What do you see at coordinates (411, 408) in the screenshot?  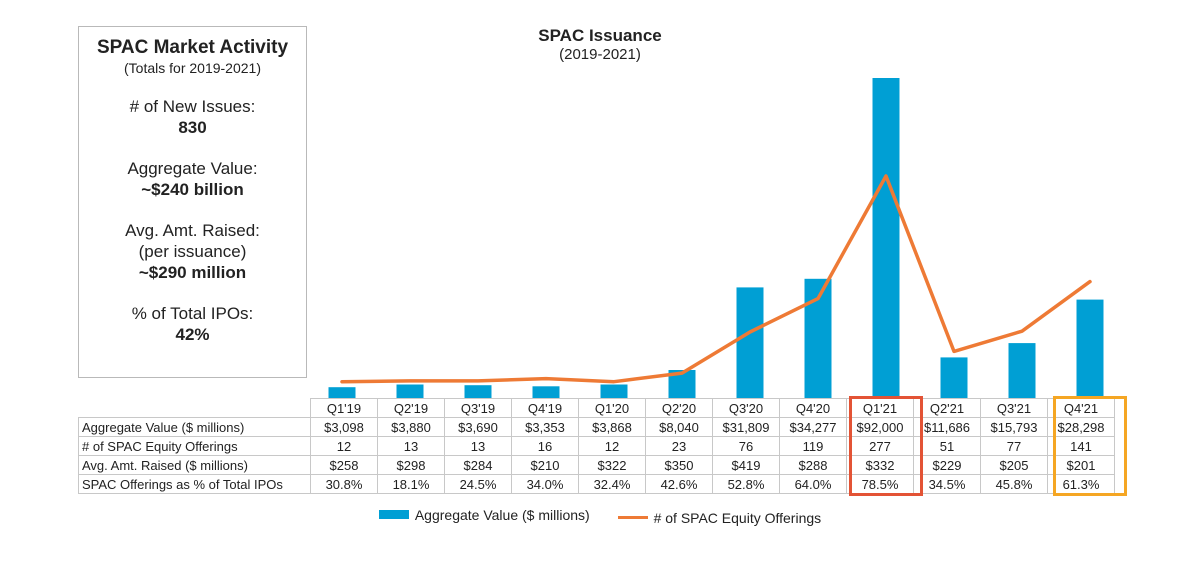 I see `table-header-cell: Q2'19` at bounding box center [411, 408].